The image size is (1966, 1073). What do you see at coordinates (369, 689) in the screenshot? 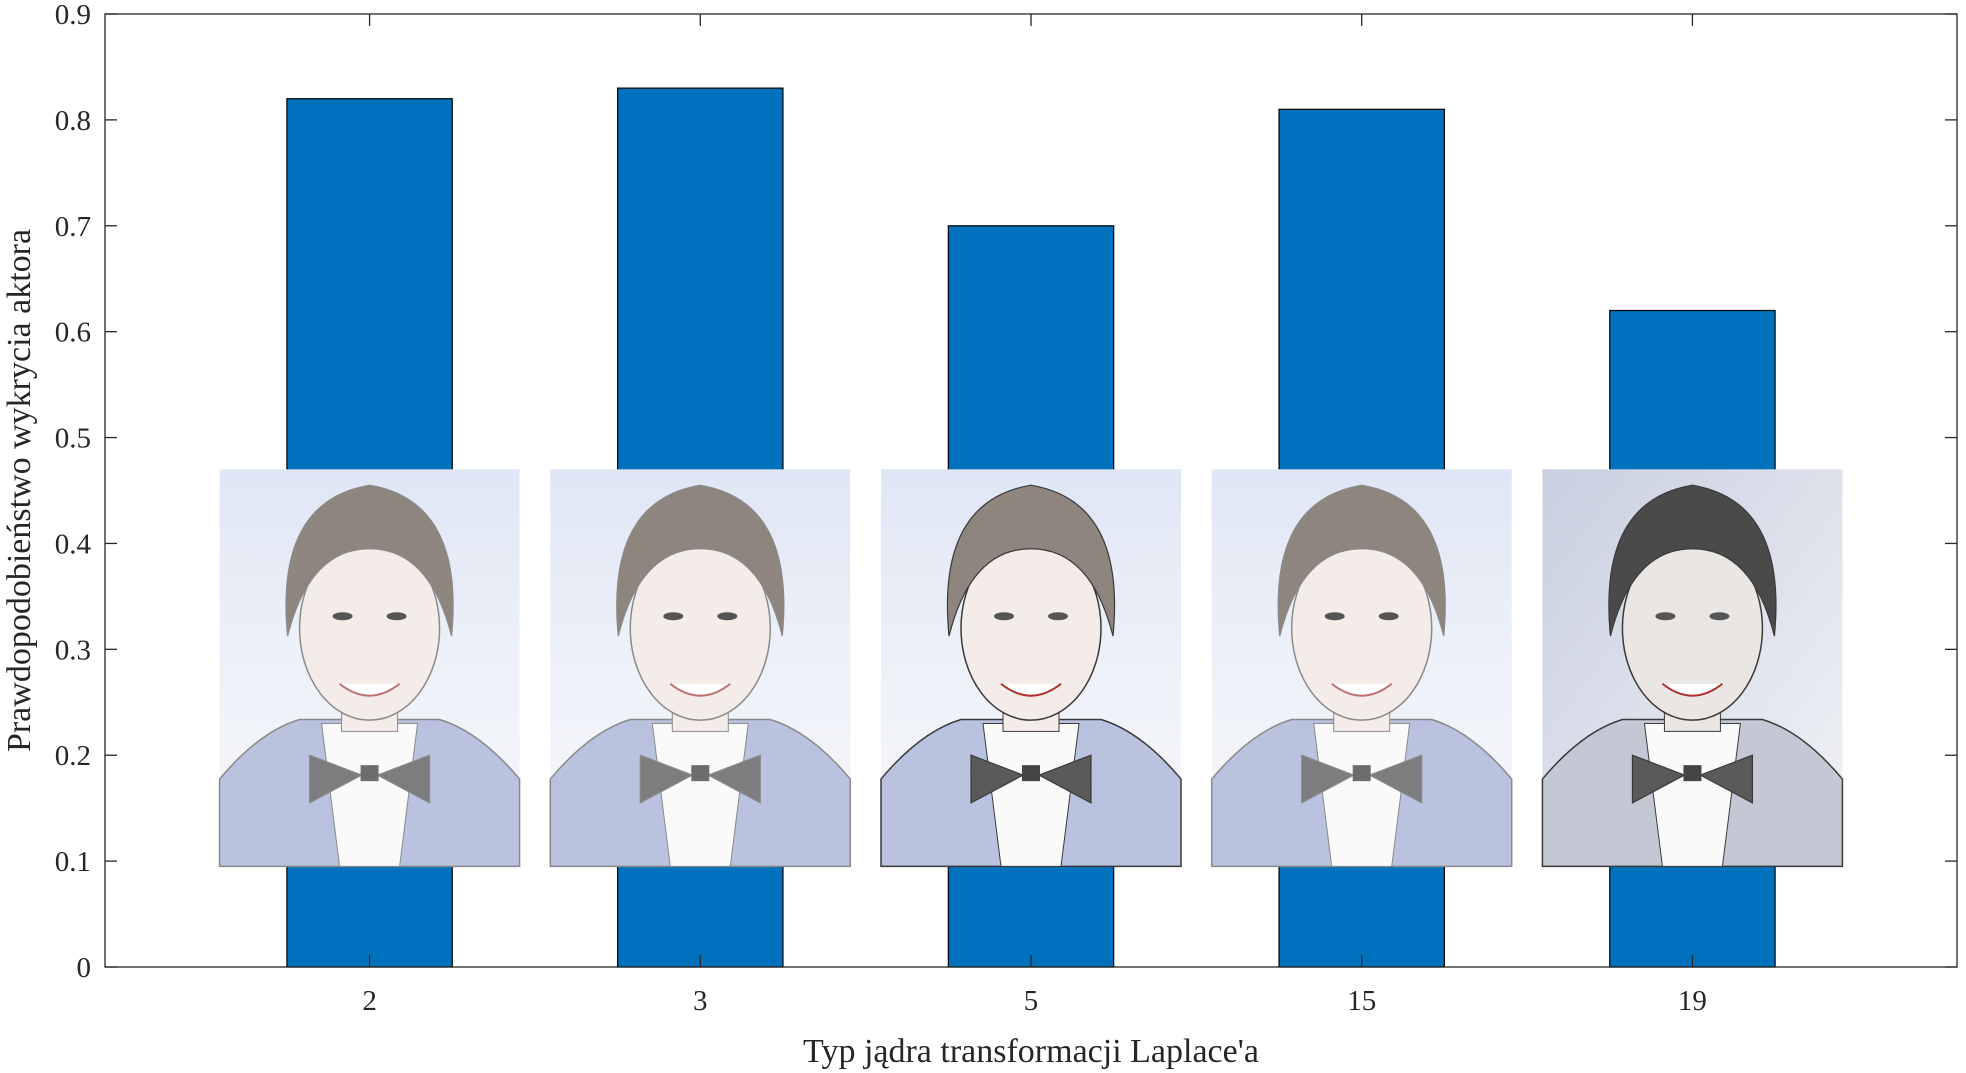
I see `portrait-kernel-2-smile` at bounding box center [369, 689].